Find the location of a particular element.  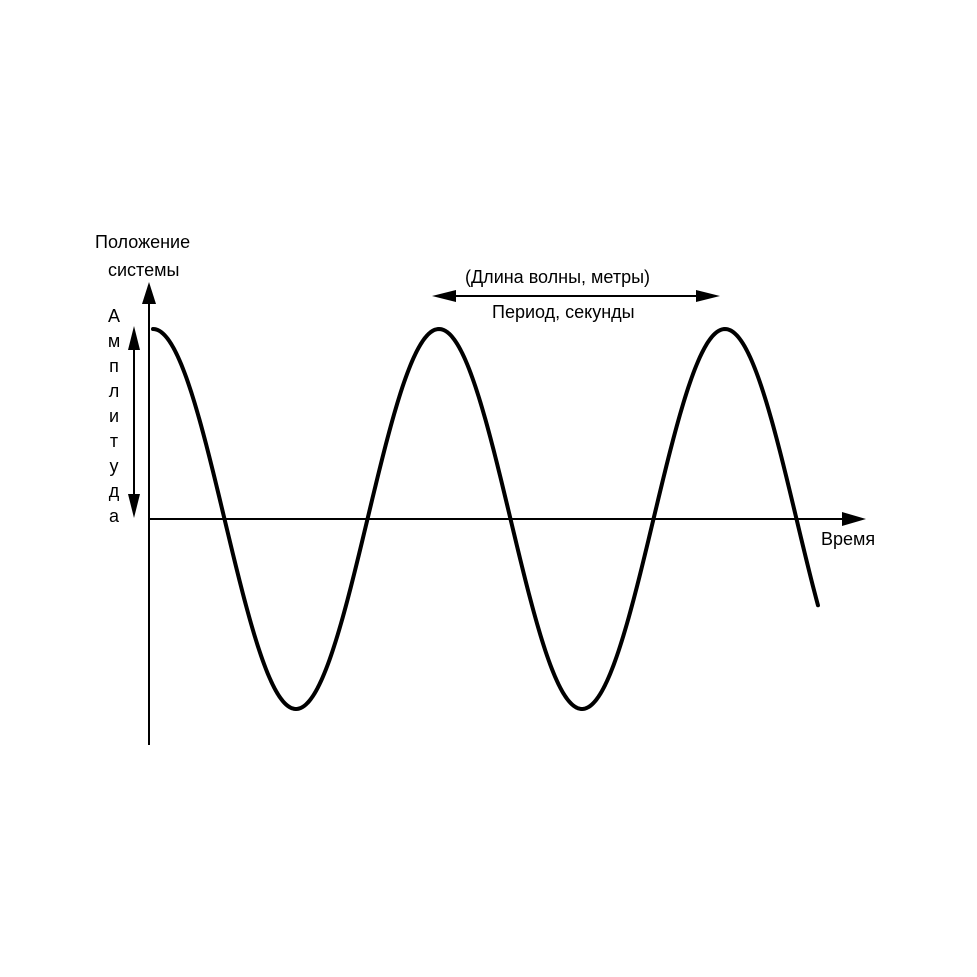

amplitude-letter: д is located at coordinates (114, 491).